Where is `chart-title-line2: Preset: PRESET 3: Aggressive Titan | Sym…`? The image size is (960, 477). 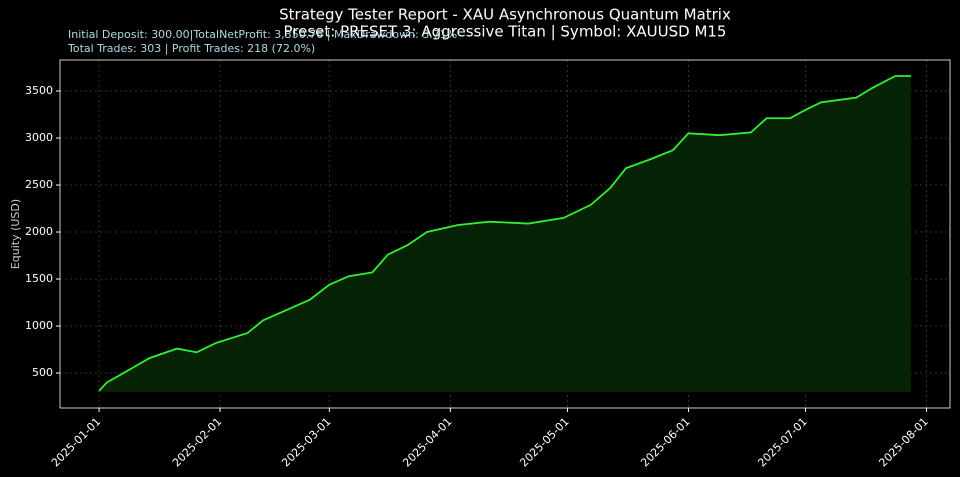 chart-title-line2: Preset: PRESET 3: Aggressive Titan | Sym… is located at coordinates (505, 32).